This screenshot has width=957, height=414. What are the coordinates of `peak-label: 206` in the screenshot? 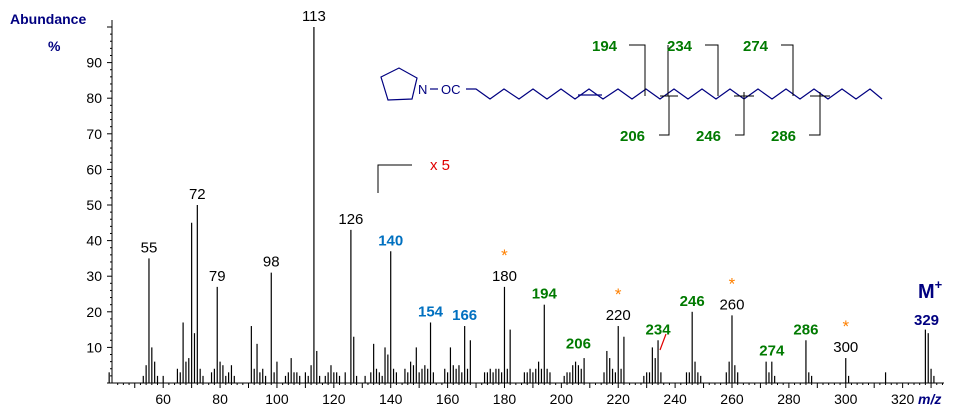 It's located at (578, 344).